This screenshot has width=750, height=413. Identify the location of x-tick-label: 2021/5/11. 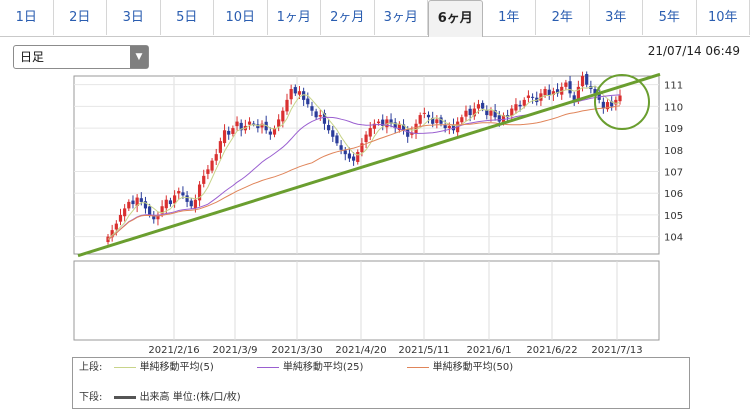
(423, 350).